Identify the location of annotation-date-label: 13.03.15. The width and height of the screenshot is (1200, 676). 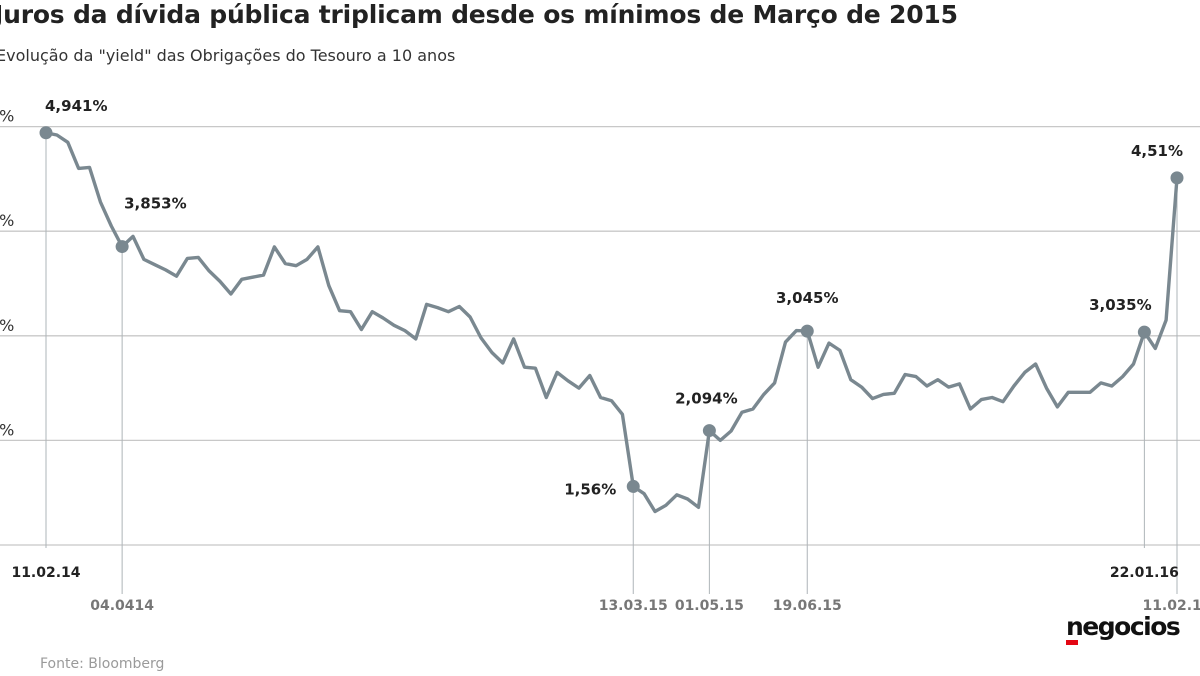
(633, 606).